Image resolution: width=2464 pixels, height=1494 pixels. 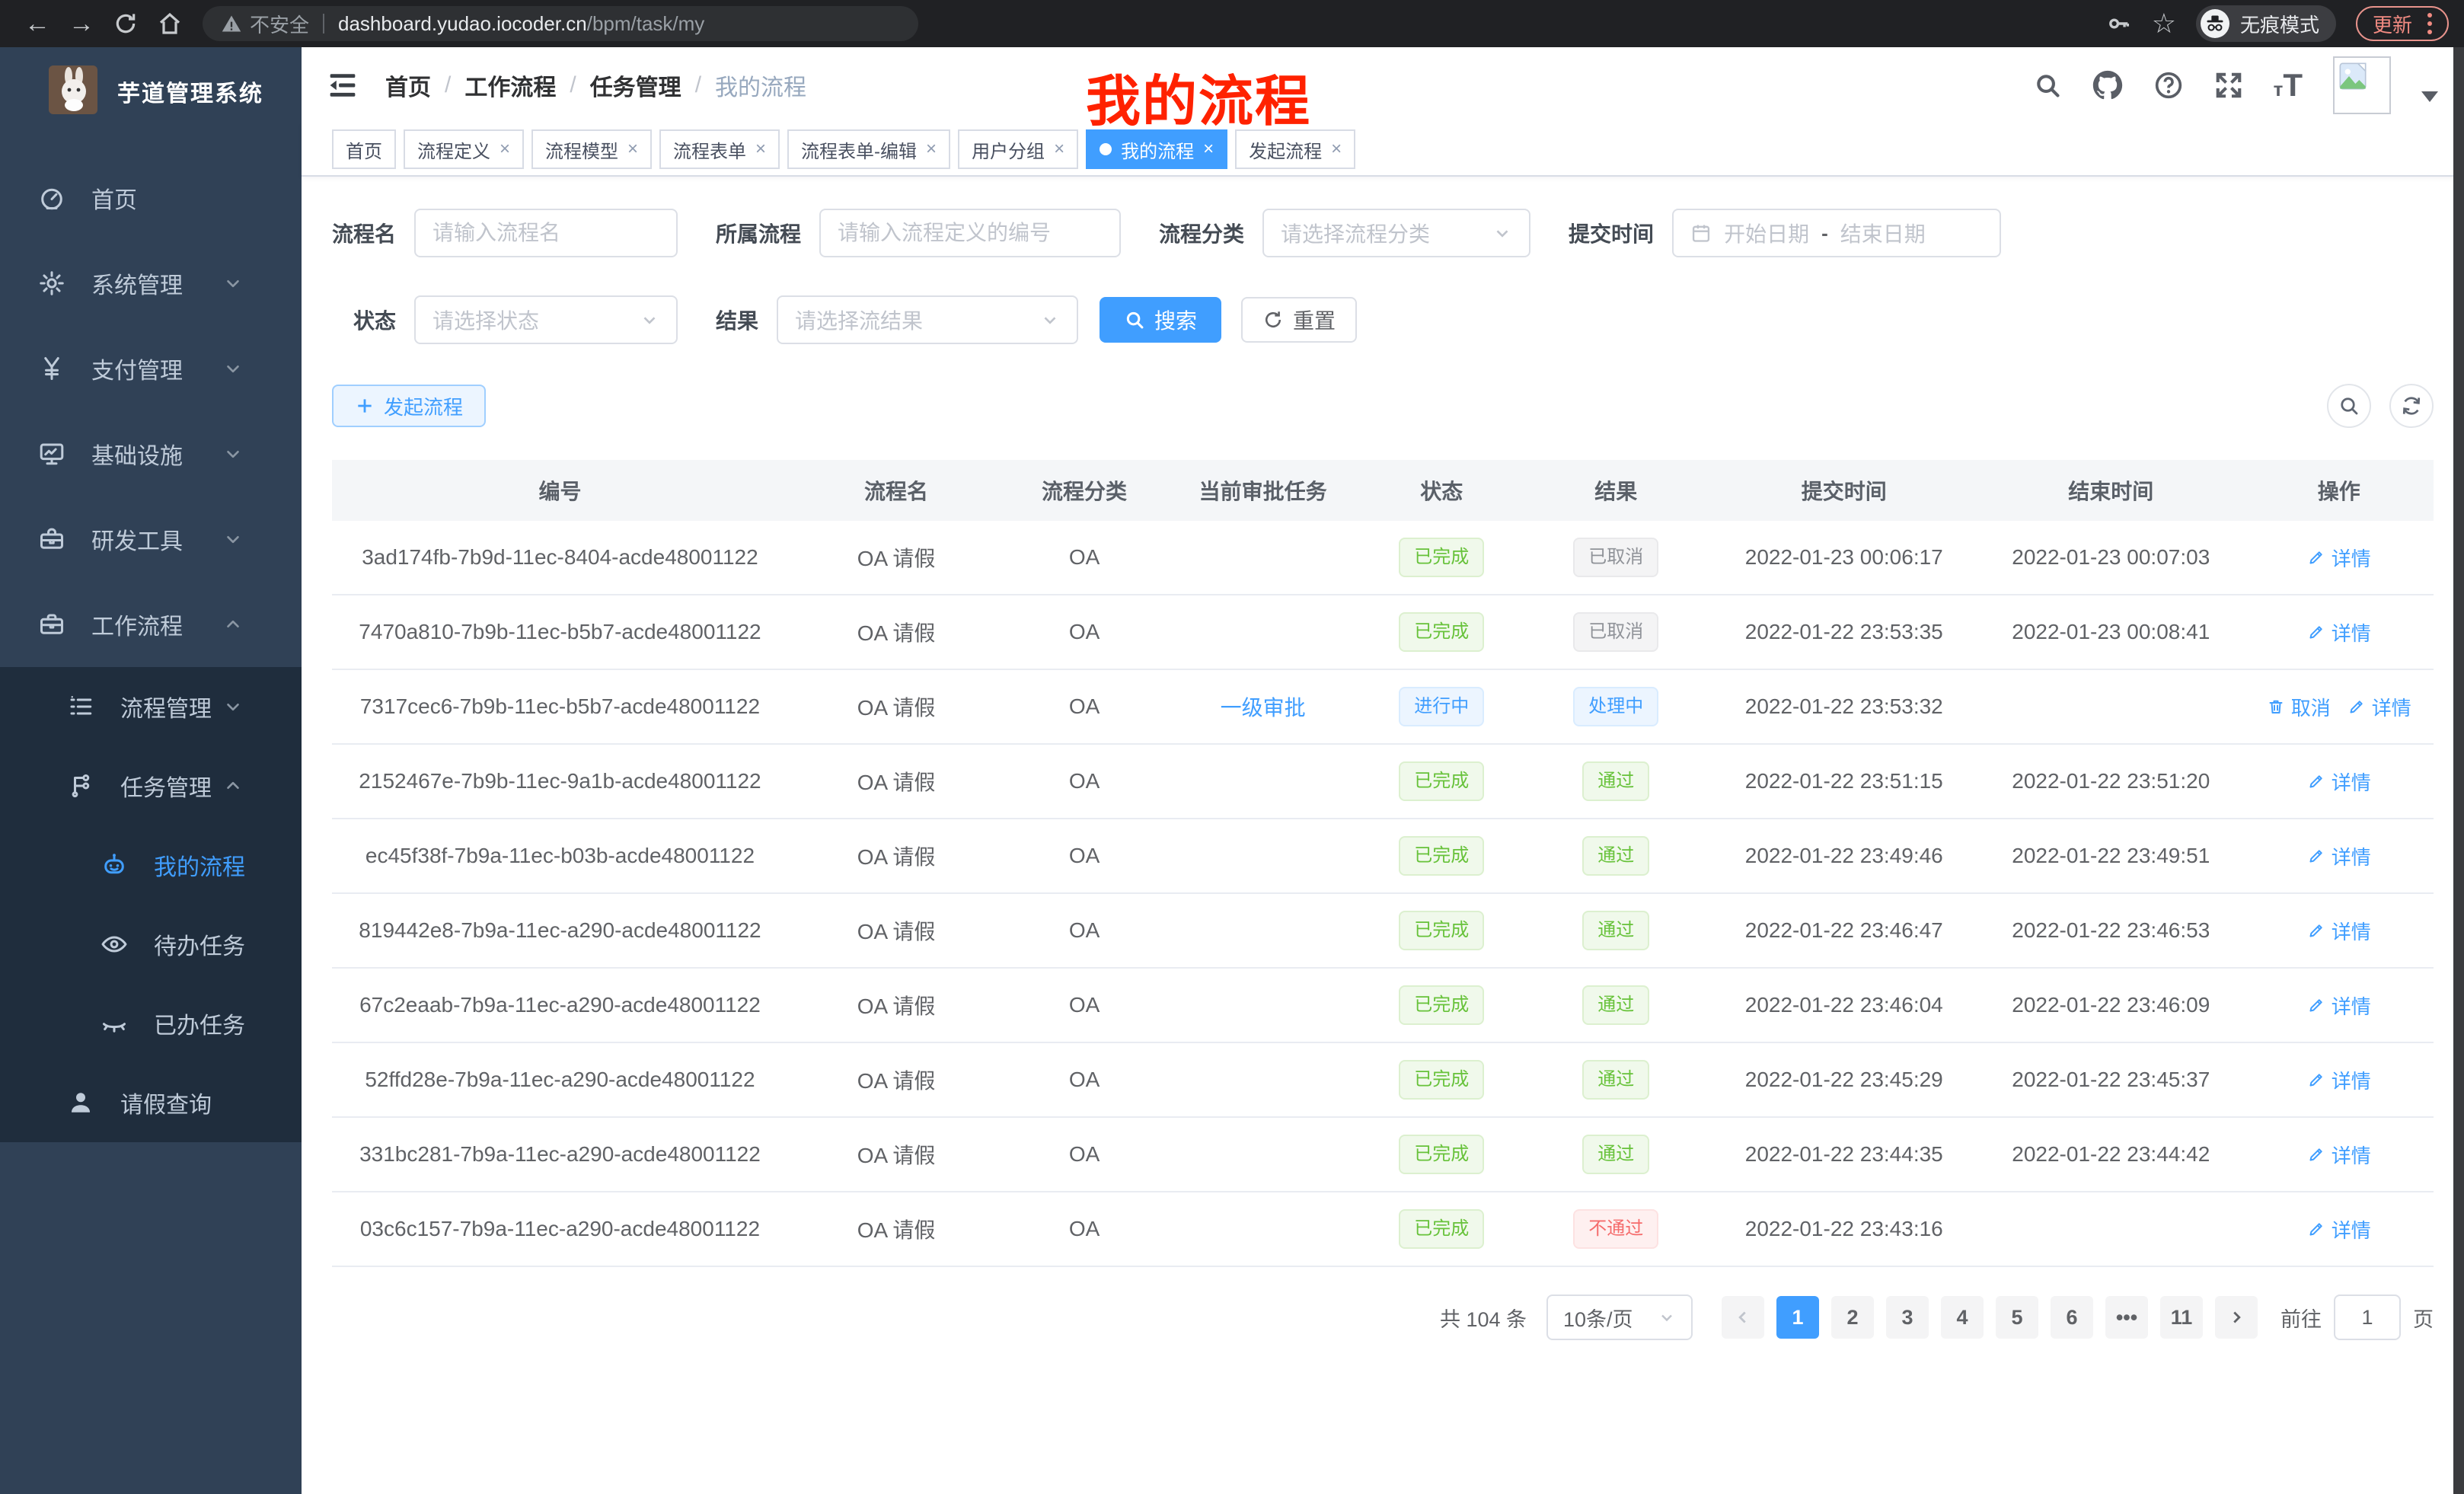 I want to click on browser-home-button, so click(x=170, y=23).